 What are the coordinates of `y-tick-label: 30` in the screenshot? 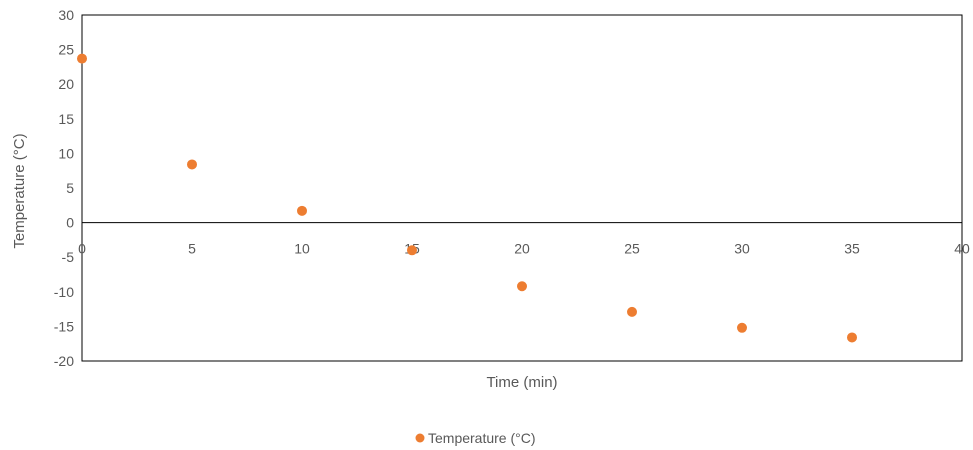 It's located at (66, 15).